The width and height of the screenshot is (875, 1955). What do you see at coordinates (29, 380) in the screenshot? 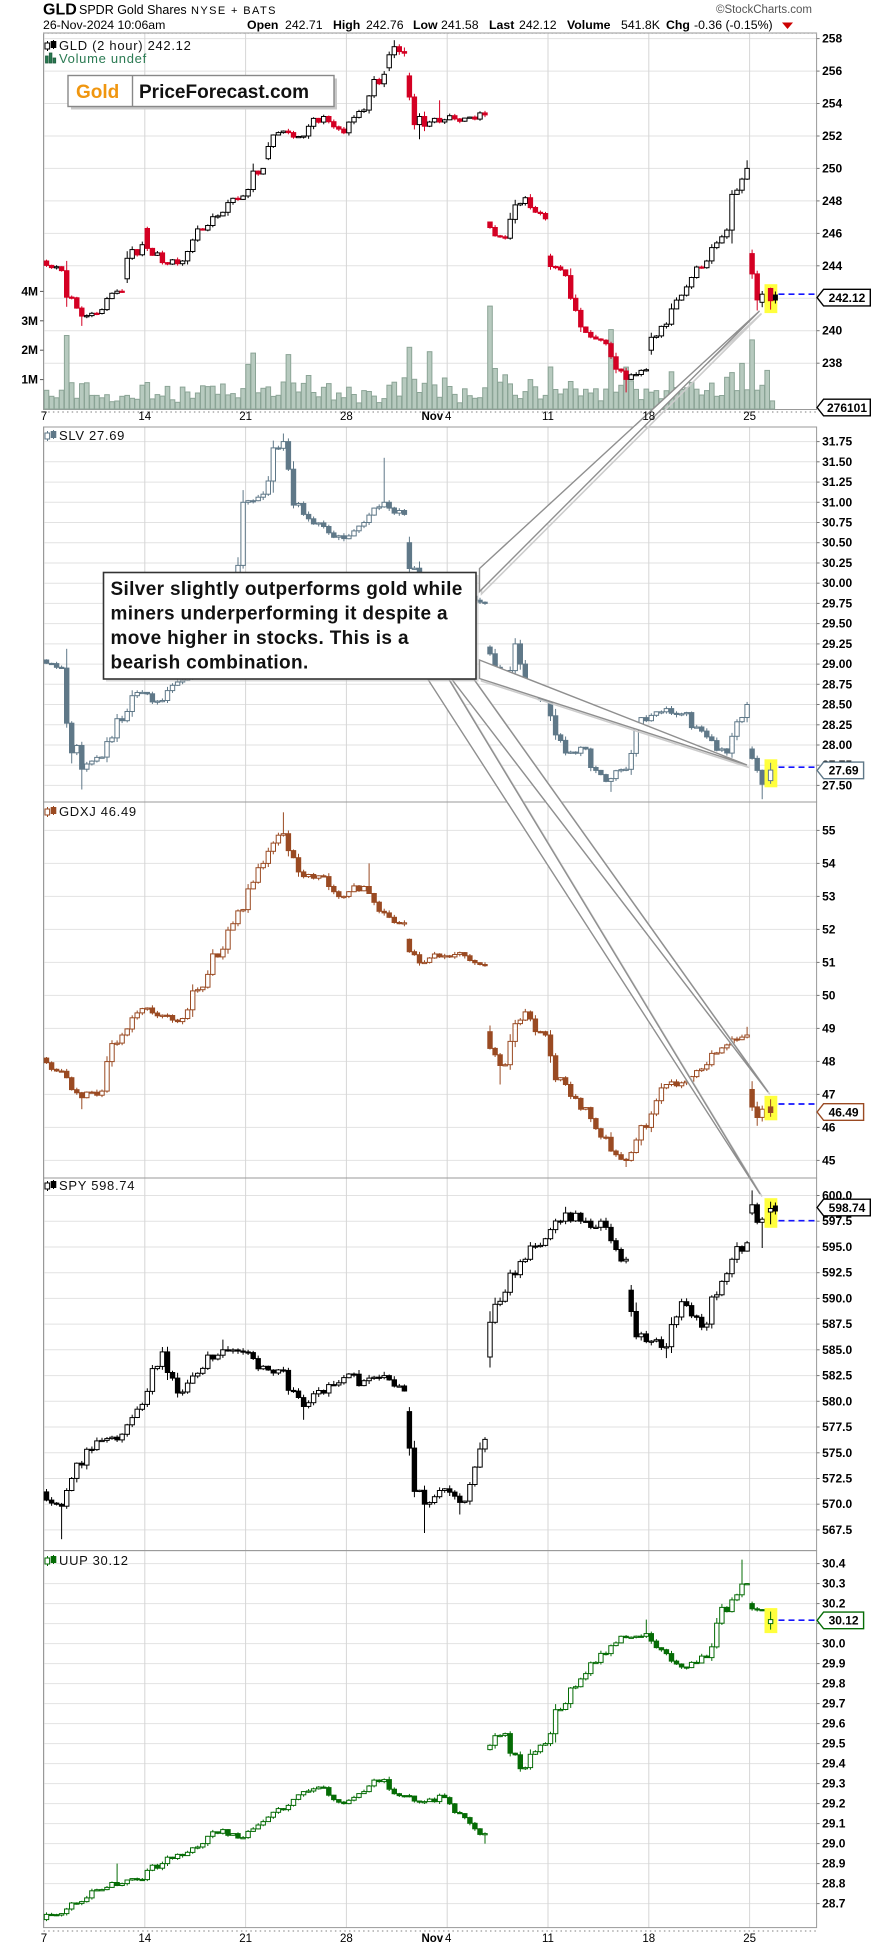
I see `svg-text: 1M` at bounding box center [29, 380].